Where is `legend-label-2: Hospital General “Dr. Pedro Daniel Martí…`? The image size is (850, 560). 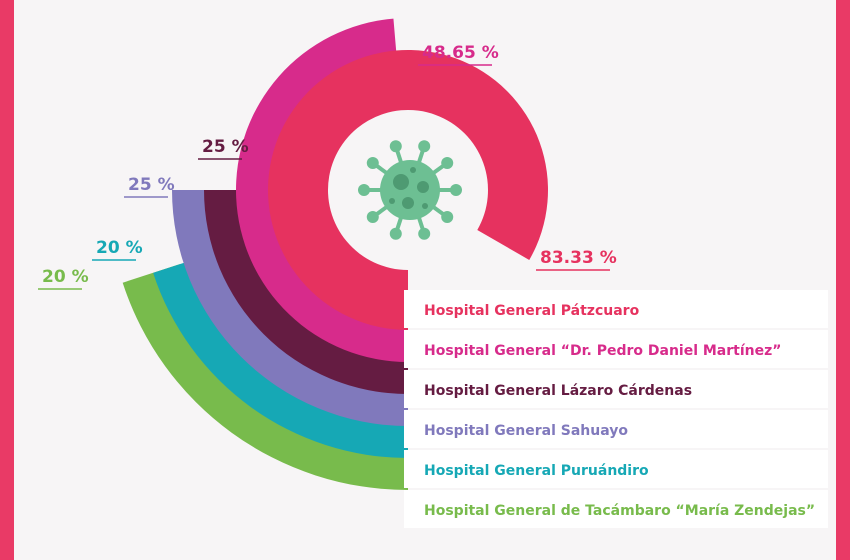
legend-label-2: Hospital General “Dr. Pedro Daniel Martí… is located at coordinates (602, 351).